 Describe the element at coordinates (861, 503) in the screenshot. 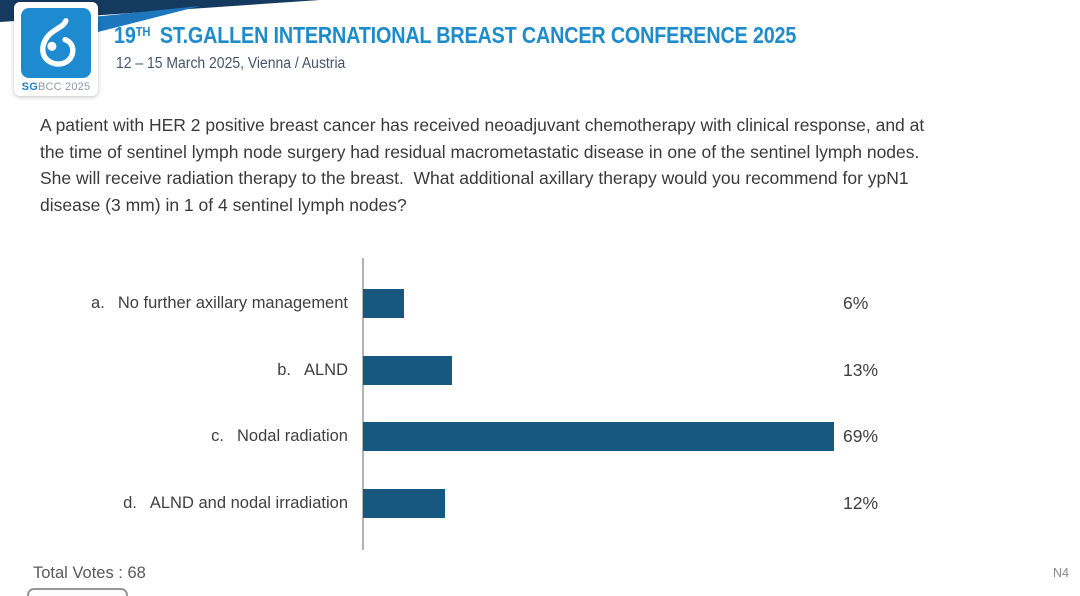

I see `result-percentage: 12%` at that location.